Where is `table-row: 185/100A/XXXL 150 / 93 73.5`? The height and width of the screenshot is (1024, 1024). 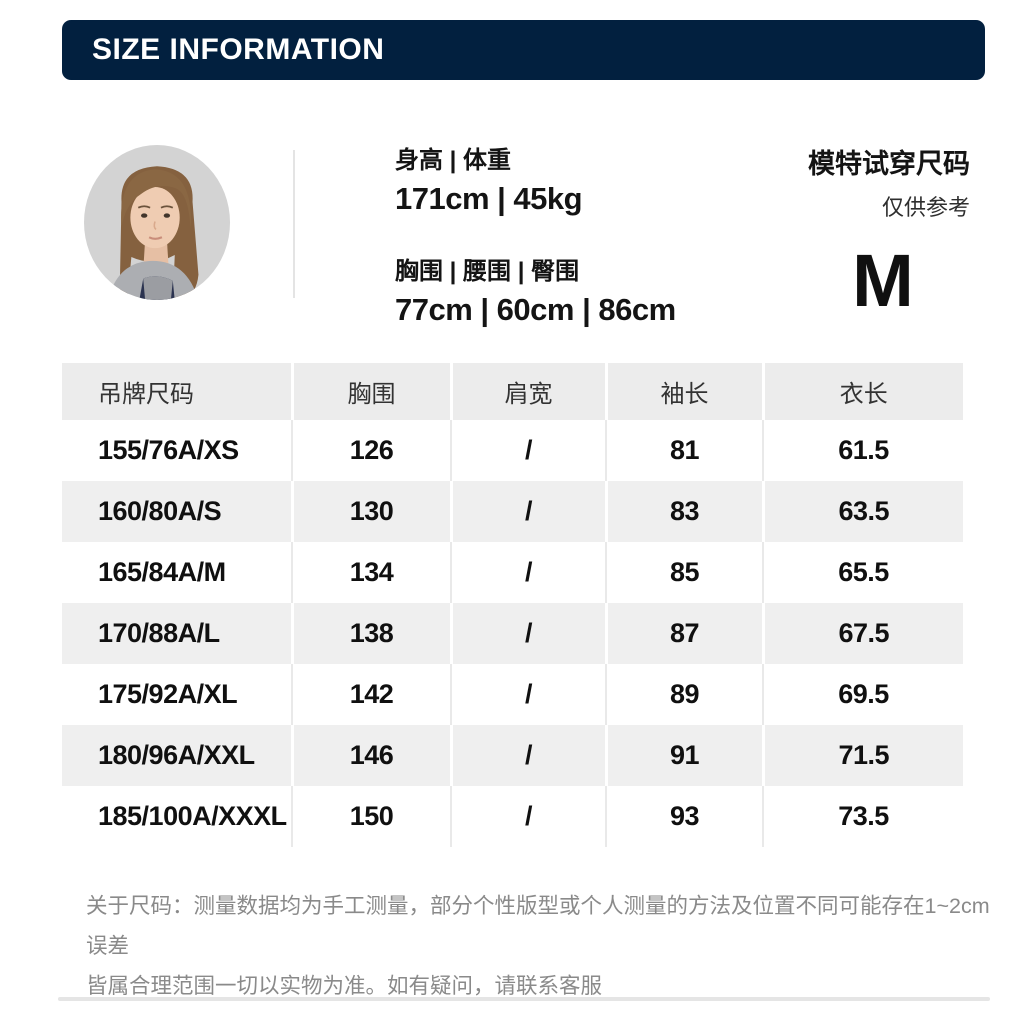 table-row: 185/100A/XXXL 150 / 93 73.5 is located at coordinates (512, 816).